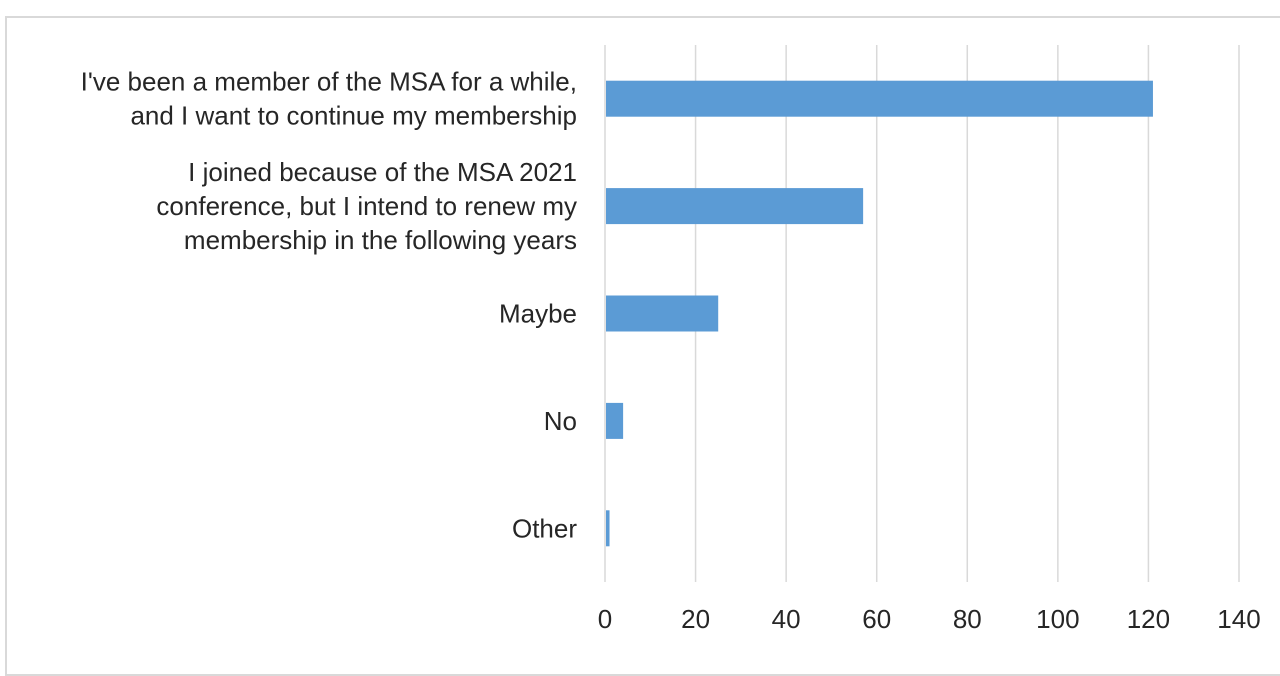  I want to click on category-label-3: No, so click(560, 421).